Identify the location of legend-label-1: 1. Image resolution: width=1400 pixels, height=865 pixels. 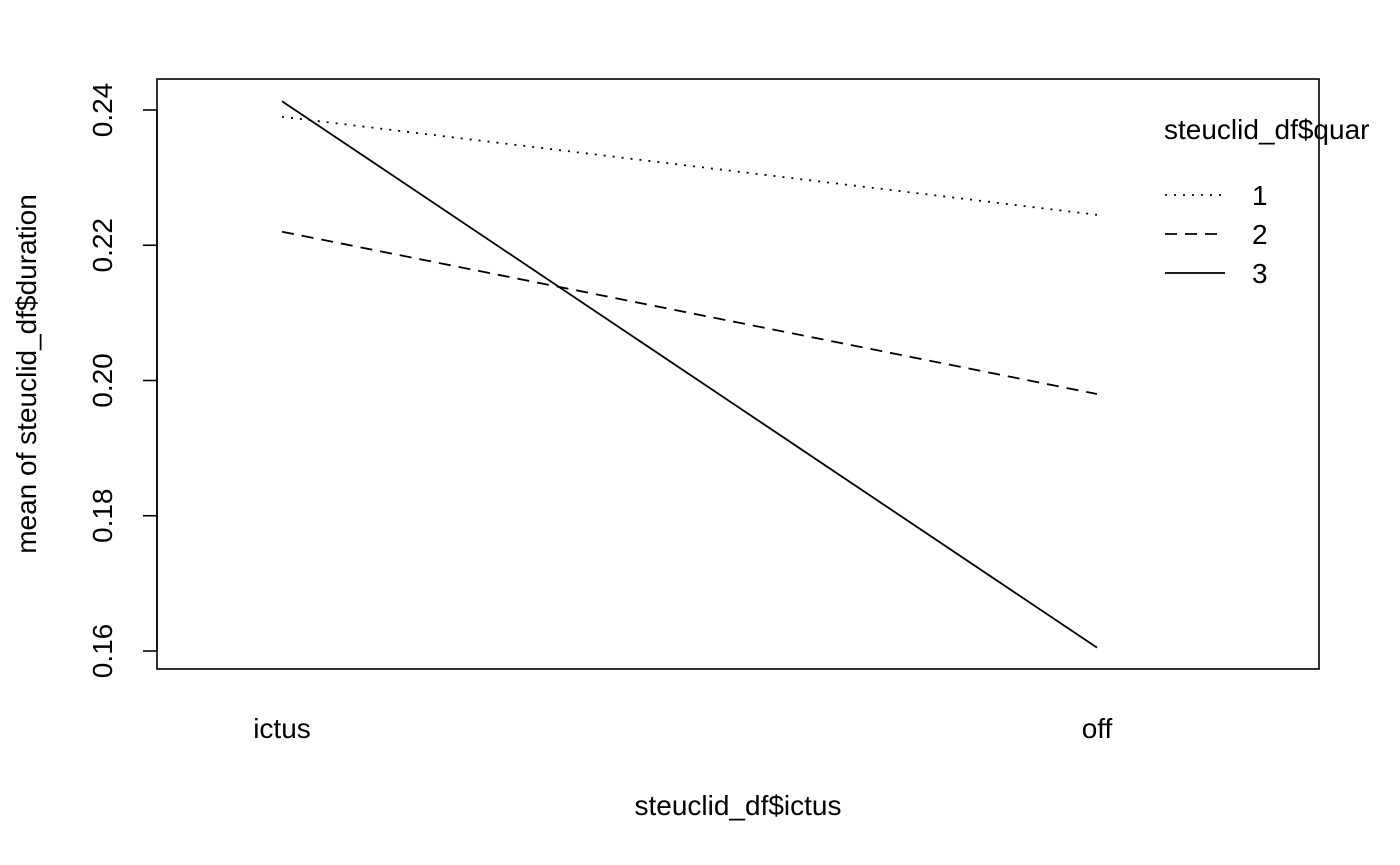
(1260, 195).